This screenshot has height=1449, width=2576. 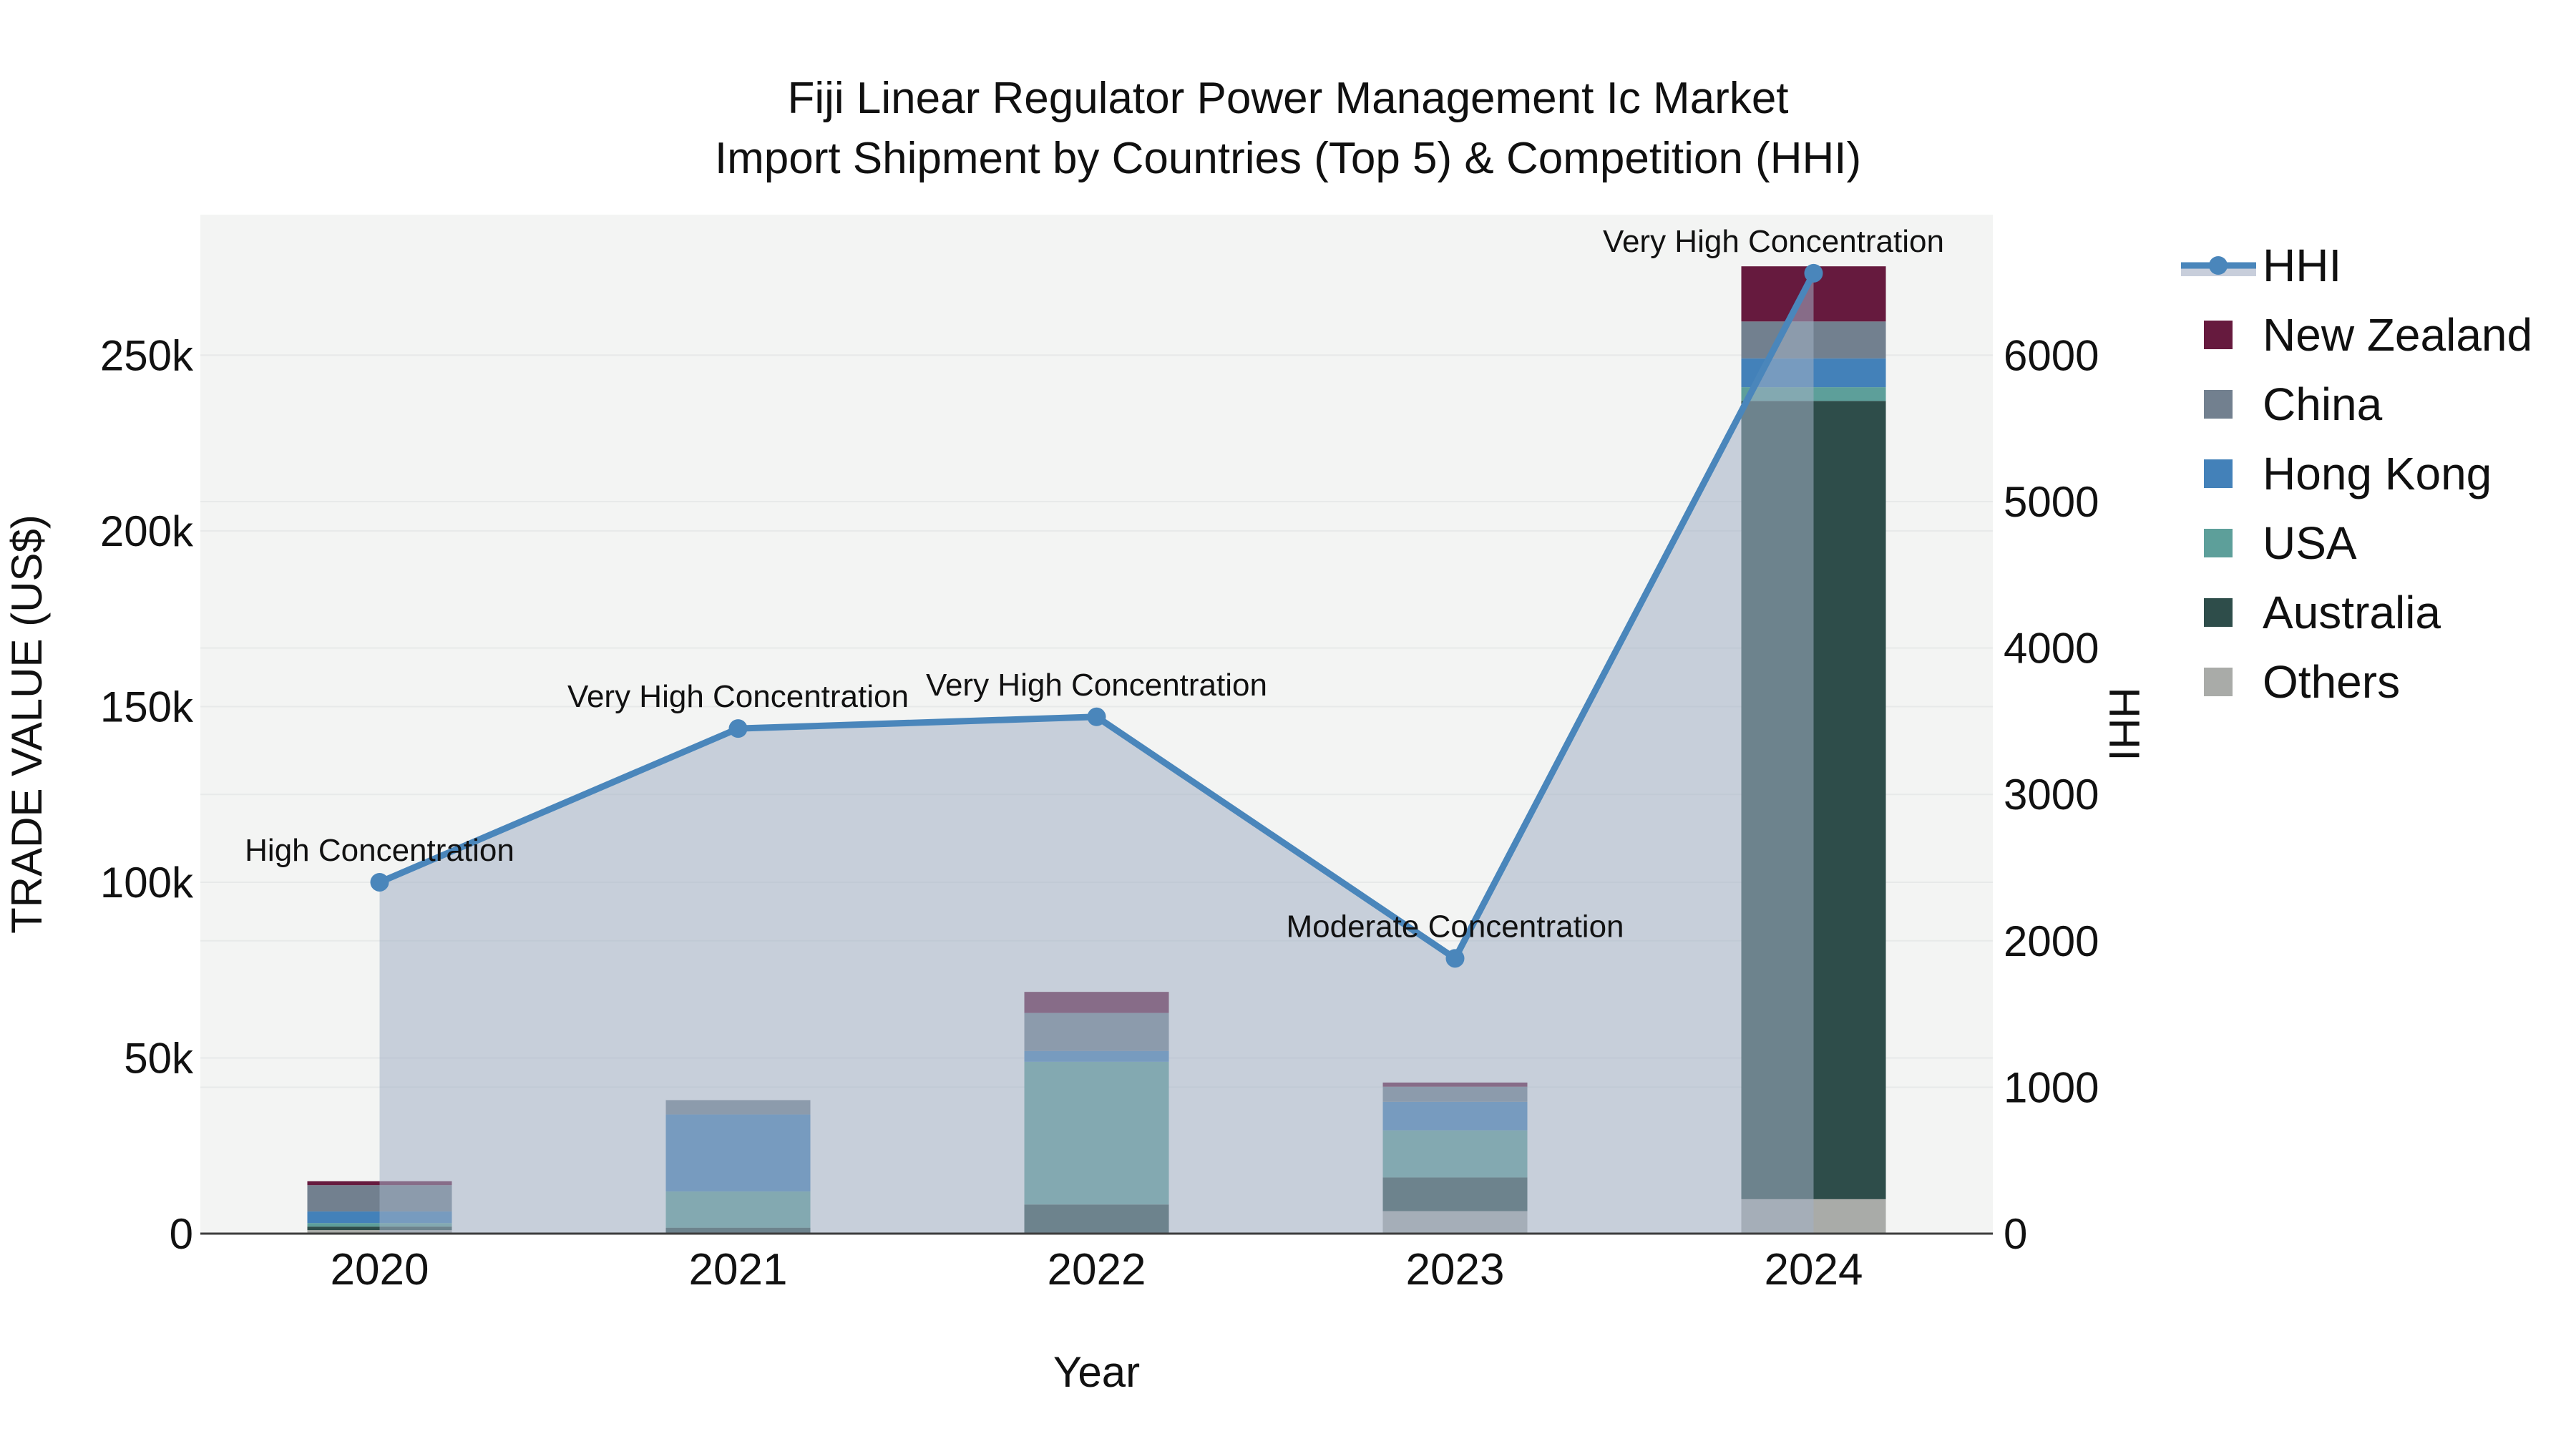 I want to click on hhi-line-sample-icon, so click(x=2218, y=265).